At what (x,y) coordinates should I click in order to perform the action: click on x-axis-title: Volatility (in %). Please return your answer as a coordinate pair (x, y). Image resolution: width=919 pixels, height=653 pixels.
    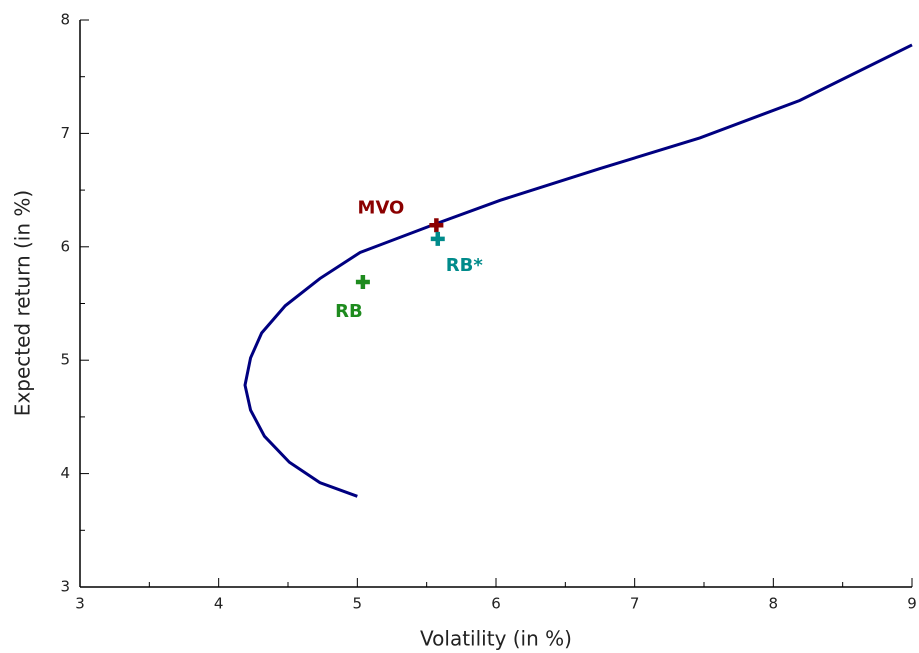
    Looking at the image, I should click on (496, 639).